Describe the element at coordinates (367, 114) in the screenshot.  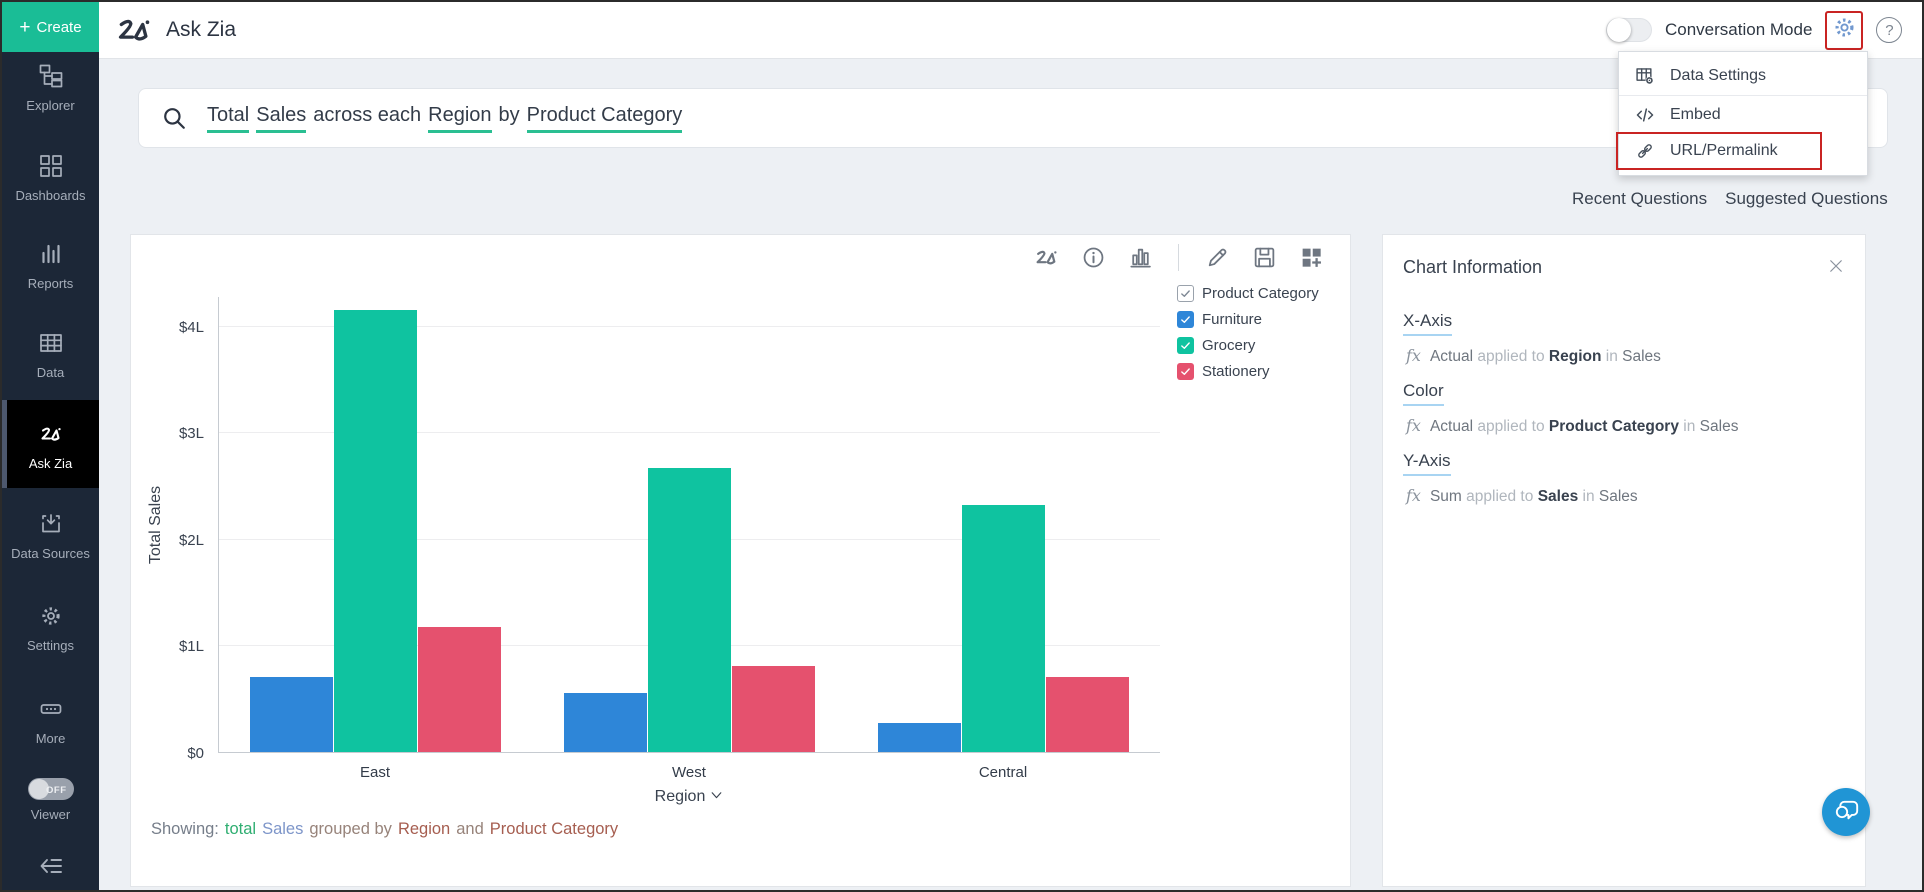
I see `query-segment: across each` at that location.